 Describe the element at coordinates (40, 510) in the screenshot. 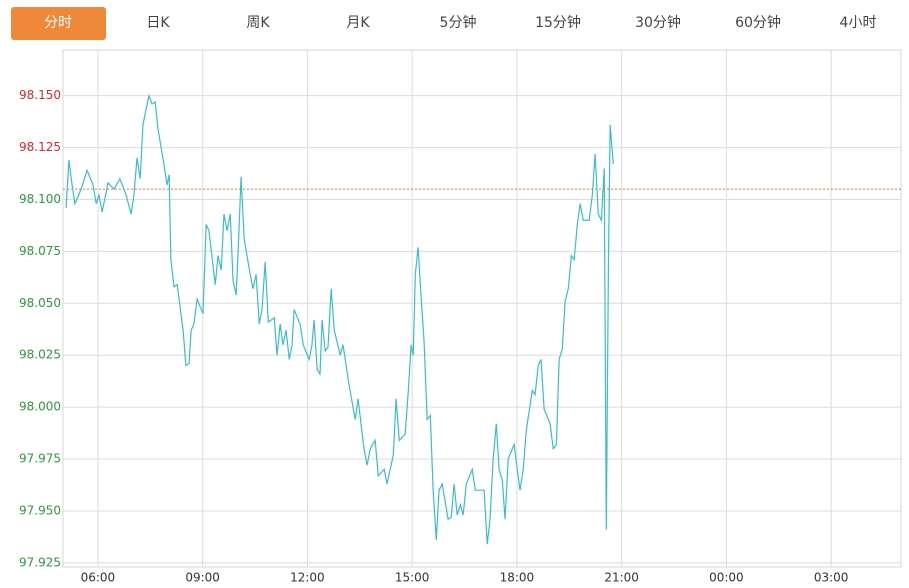

I see `y-tick-label: 97.950` at that location.